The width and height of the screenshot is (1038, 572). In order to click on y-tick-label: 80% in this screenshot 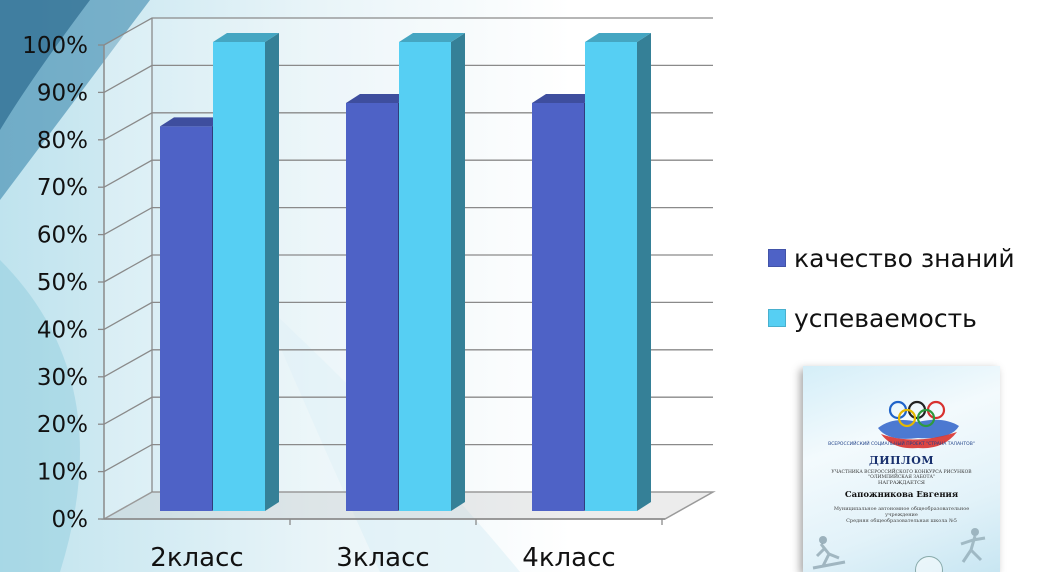, I will do `click(62, 141)`.